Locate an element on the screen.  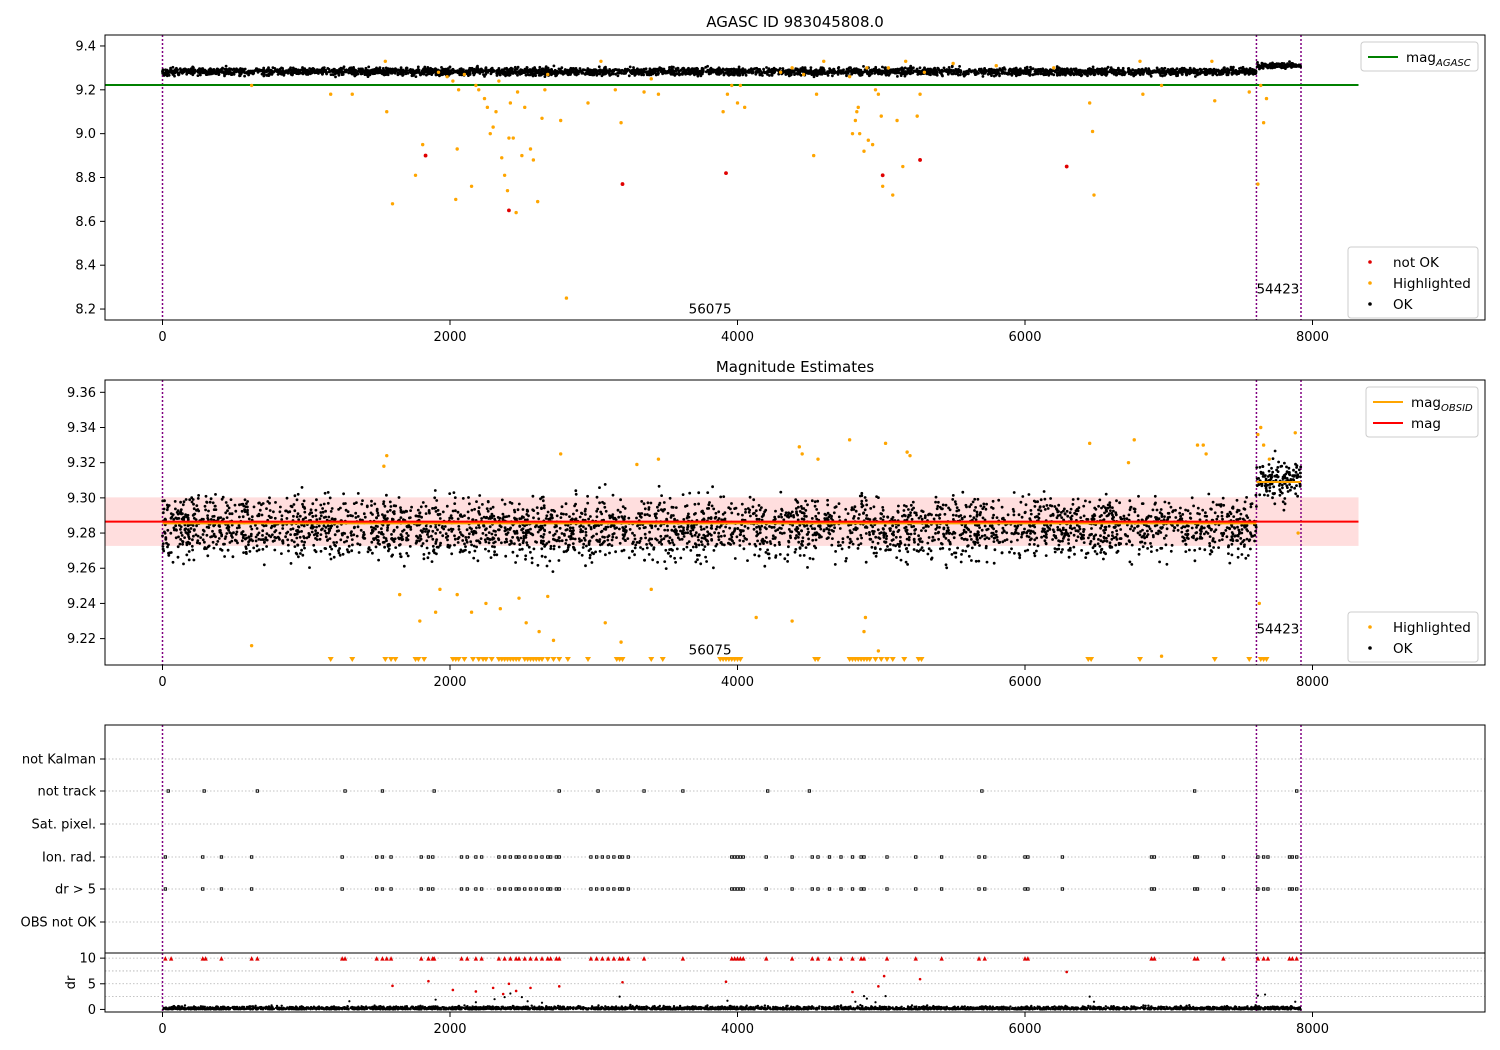
obsid-annotation: 54423 is located at coordinates (1277, 290).